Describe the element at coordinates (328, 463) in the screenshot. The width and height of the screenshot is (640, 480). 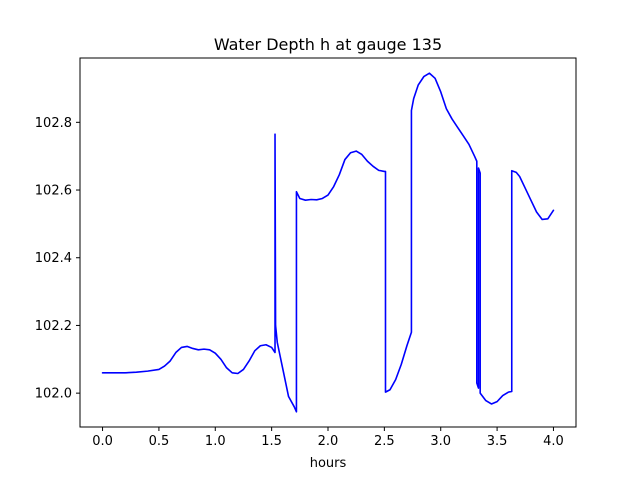
I see `x-axis-label: hours` at that location.